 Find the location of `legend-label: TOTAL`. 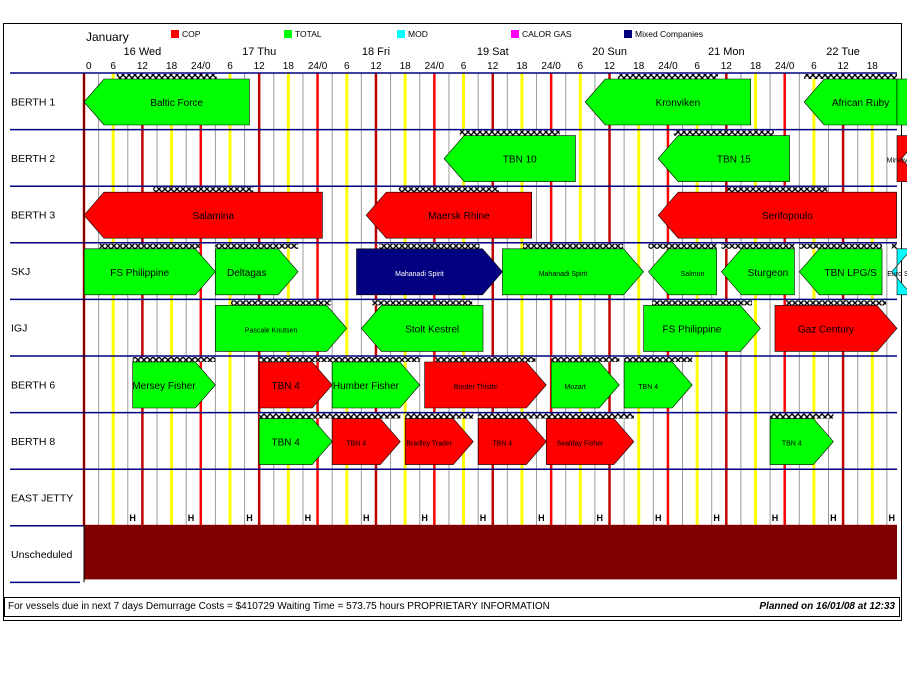

legend-label: TOTAL is located at coordinates (308, 34).